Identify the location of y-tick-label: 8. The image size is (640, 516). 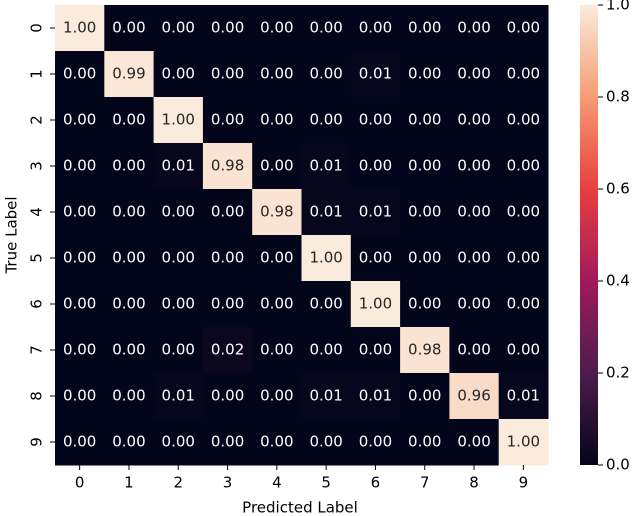
(37, 396).